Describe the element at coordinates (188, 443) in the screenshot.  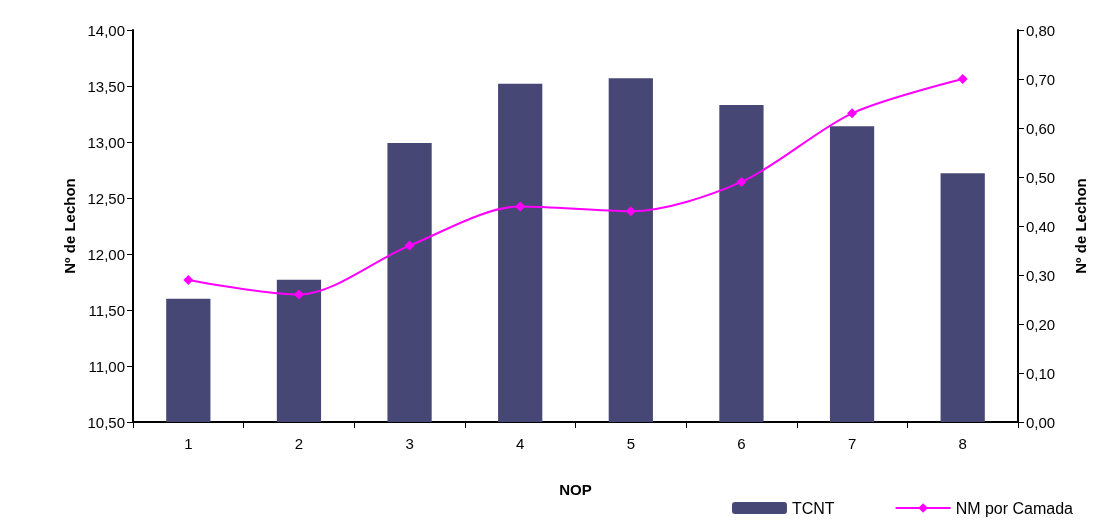
I see `x-tick-label: 1` at that location.